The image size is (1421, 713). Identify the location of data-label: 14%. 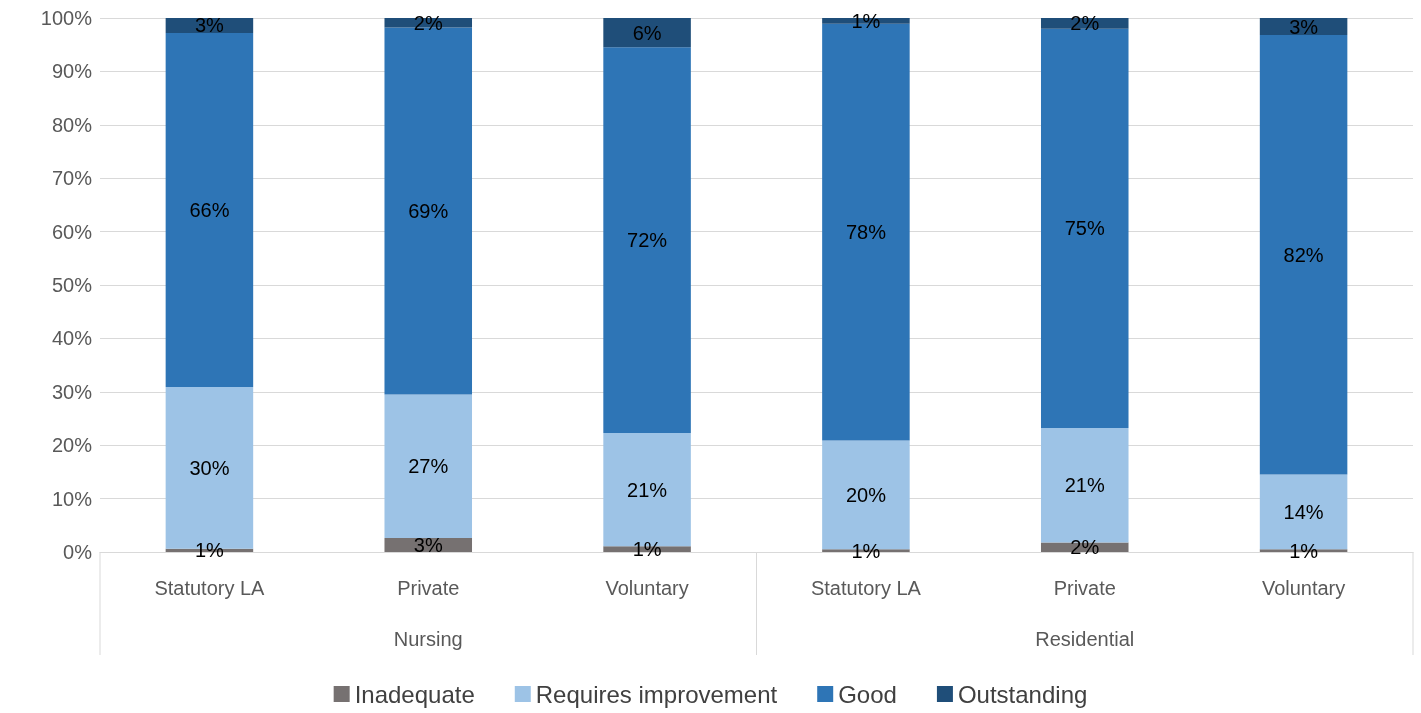
(1303, 511).